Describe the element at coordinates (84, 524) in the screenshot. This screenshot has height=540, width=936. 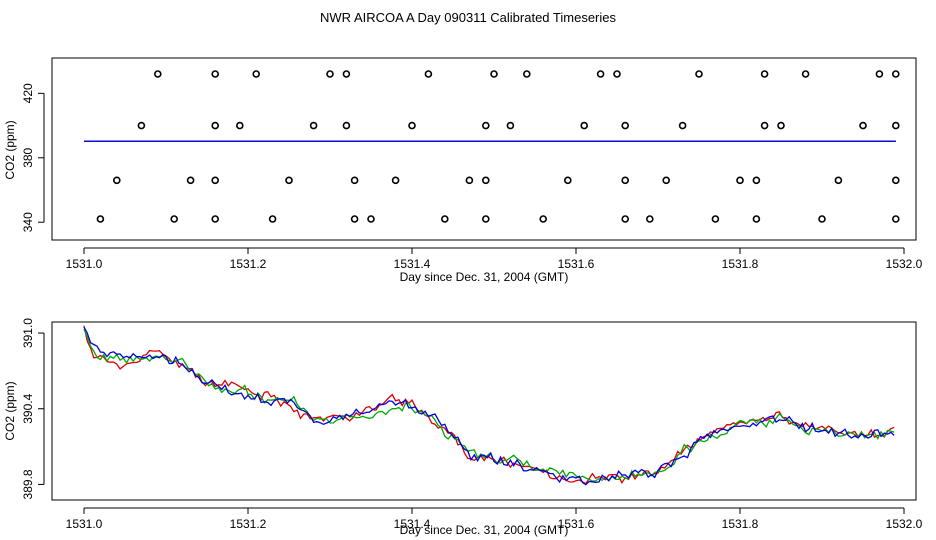
I see `bottom-x-tick-label: 1531.0` at that location.